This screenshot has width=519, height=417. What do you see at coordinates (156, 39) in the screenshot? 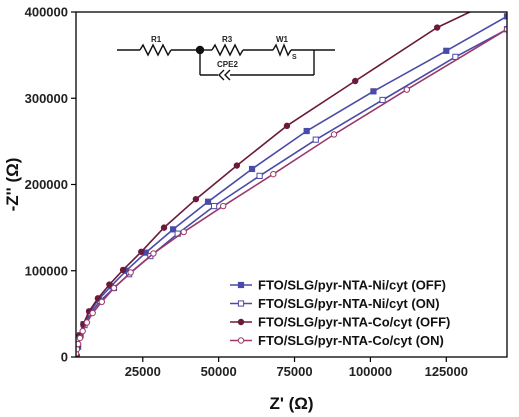
I see `circuit-label-r1: R1` at bounding box center [156, 39].